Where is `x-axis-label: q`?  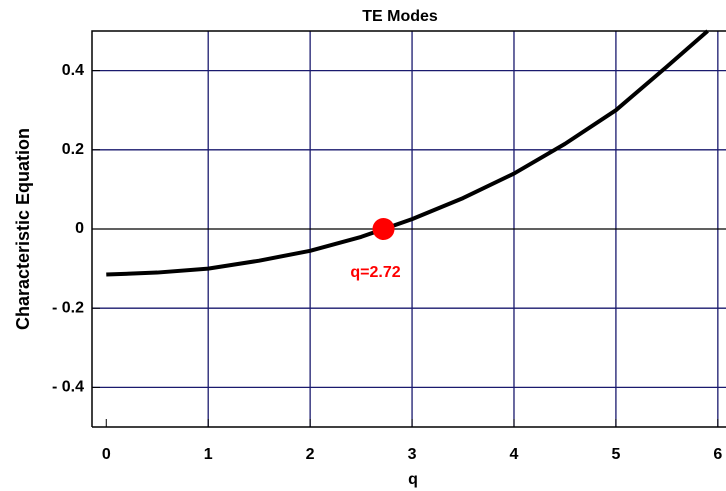 x-axis-label: q is located at coordinates (413, 479).